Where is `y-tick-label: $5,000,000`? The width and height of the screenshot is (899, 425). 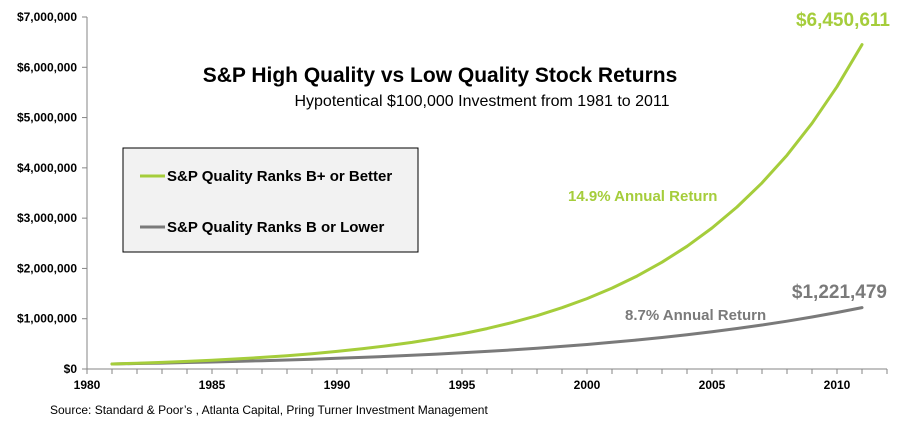 y-tick-label: $5,000,000 is located at coordinates (47, 118).